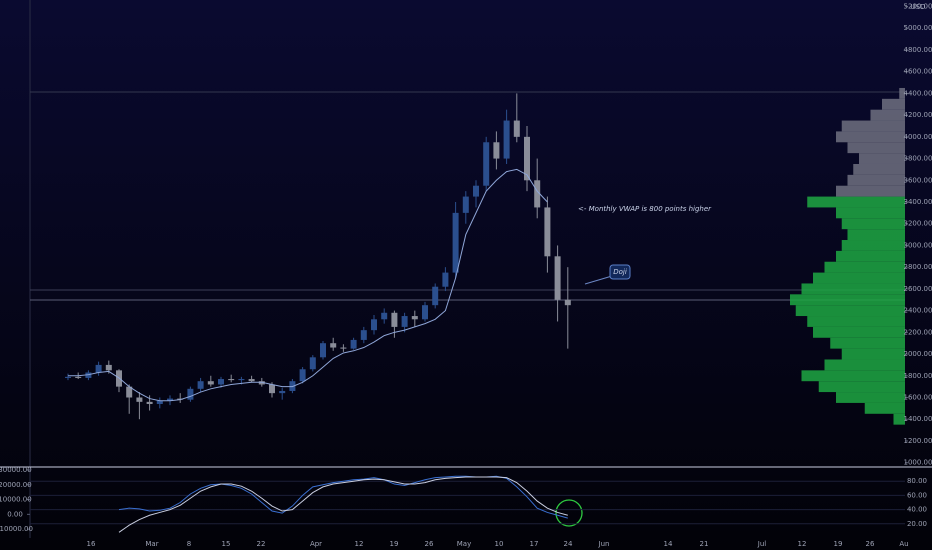  What do you see at coordinates (668, 544) in the screenshot?
I see `x-tick-label: 14` at bounding box center [668, 544].